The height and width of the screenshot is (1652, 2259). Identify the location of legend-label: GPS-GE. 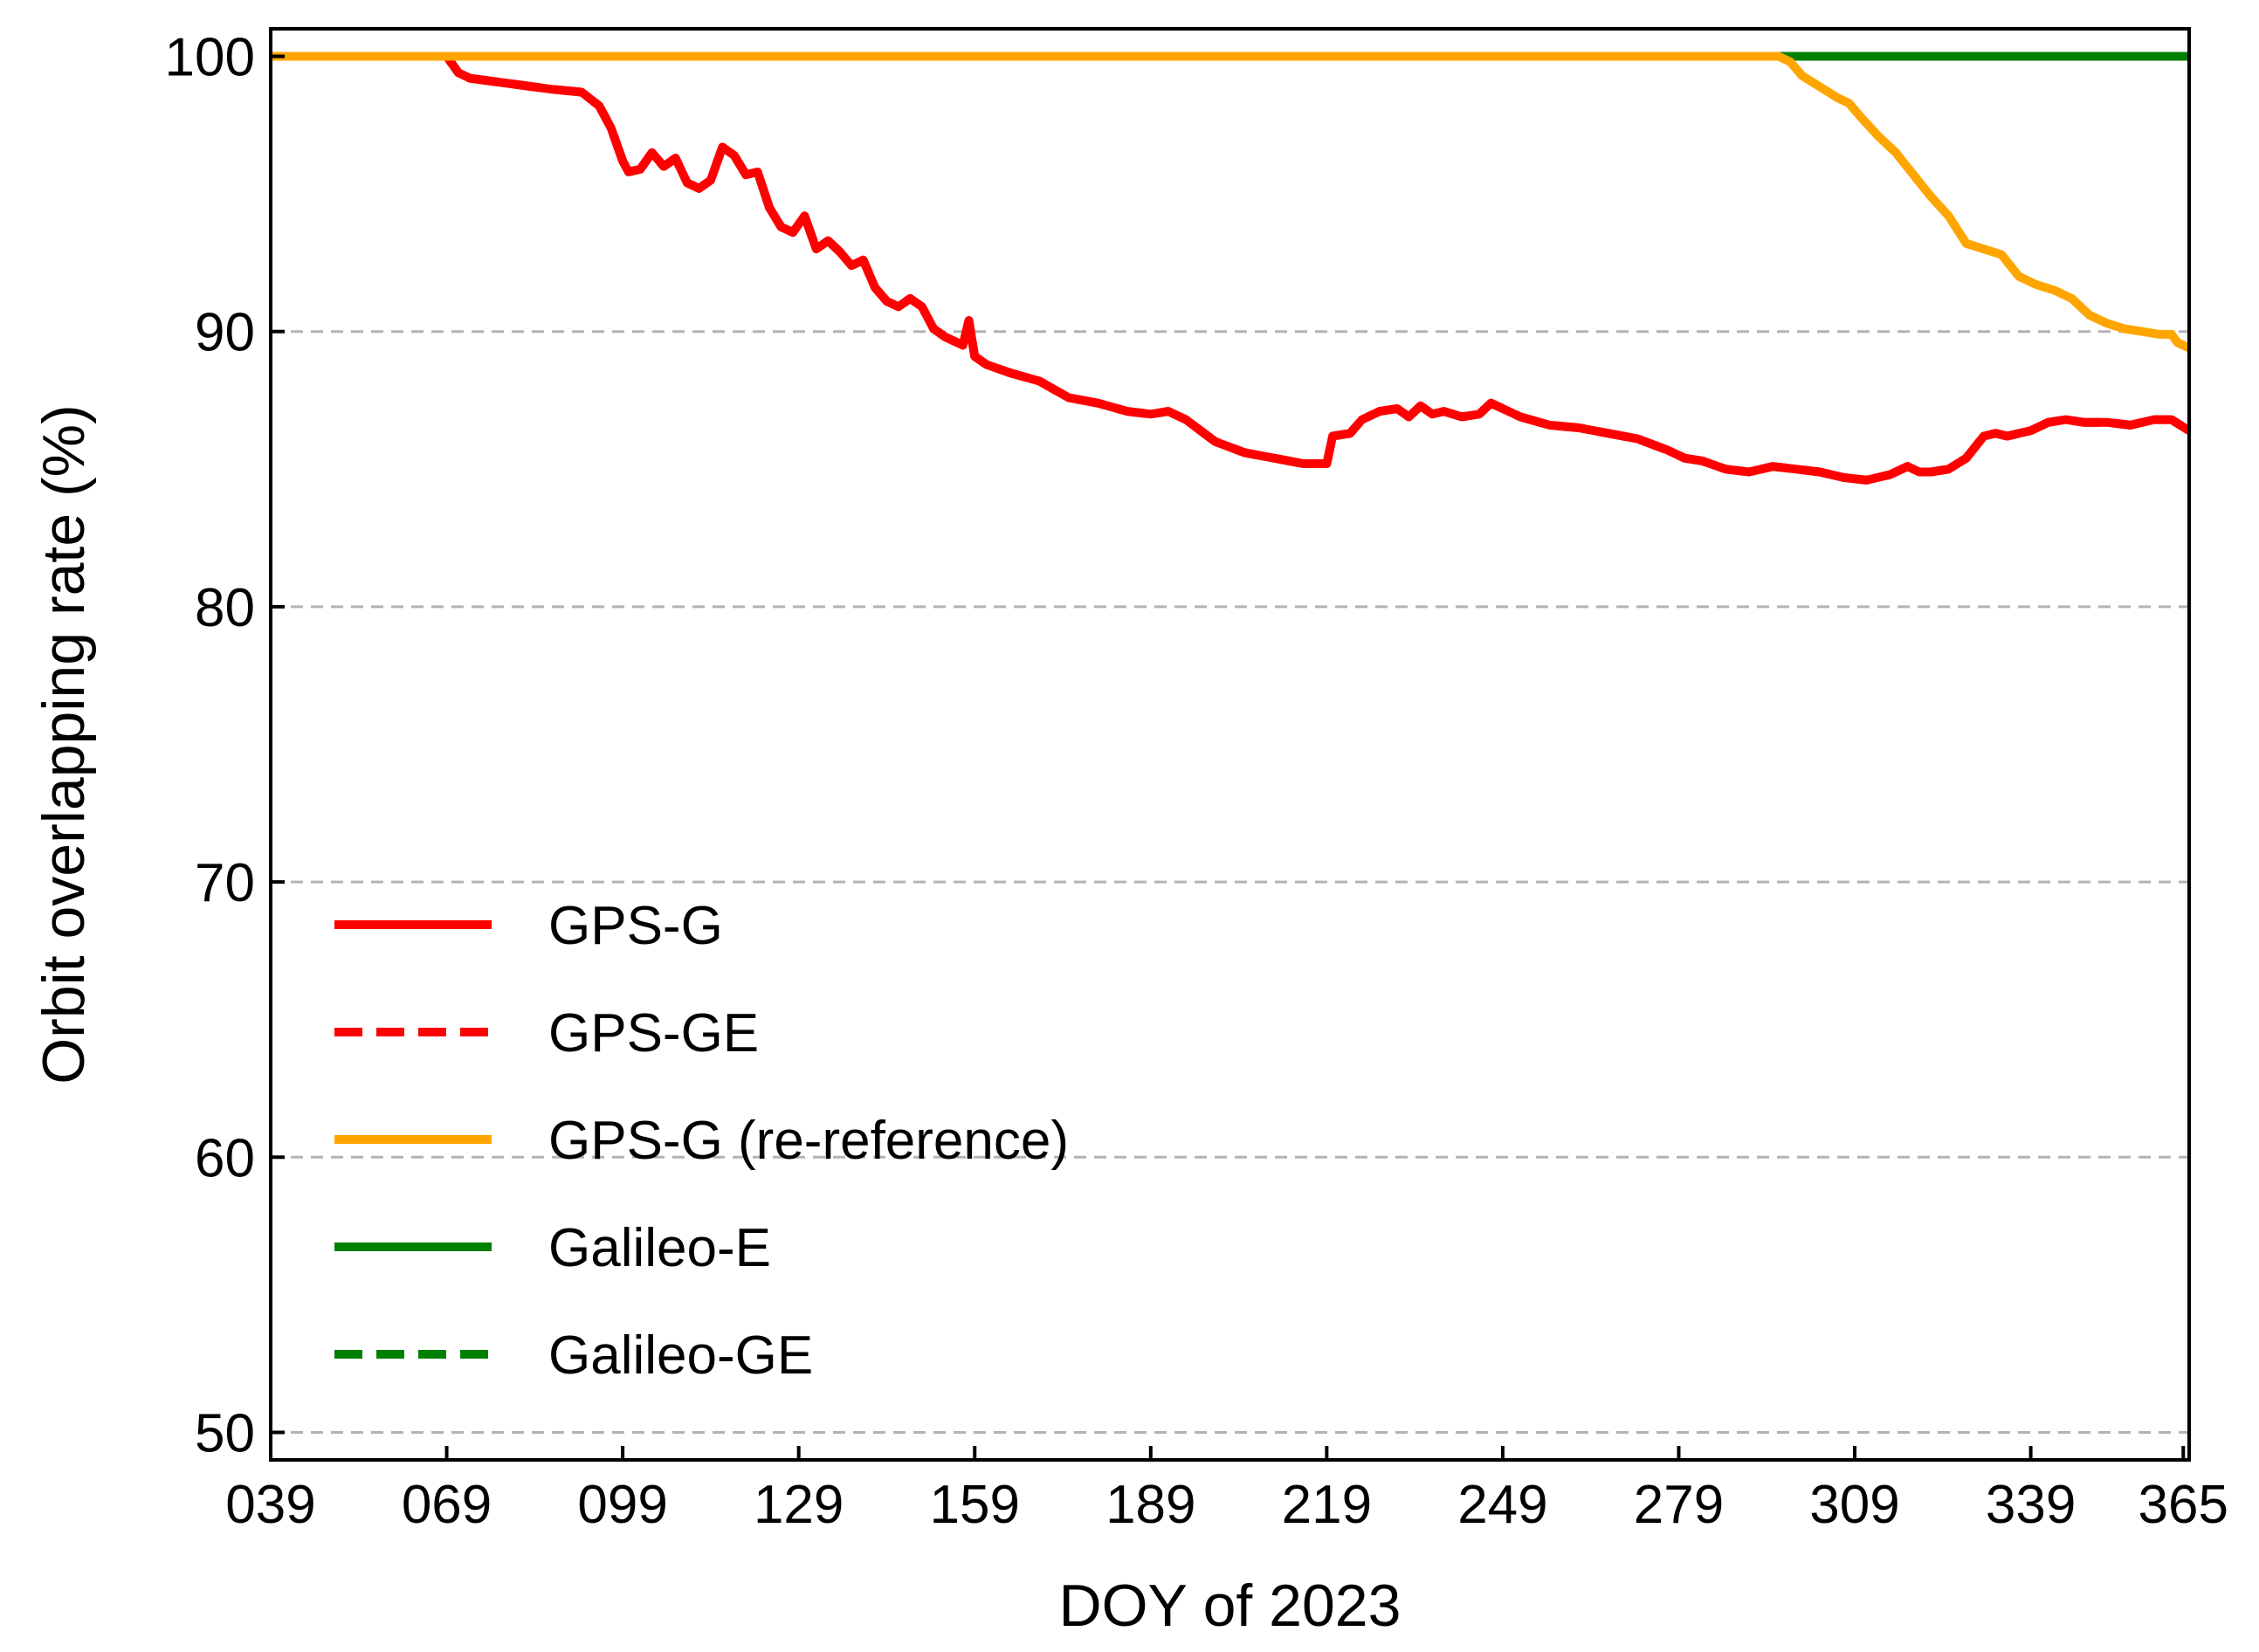
(653, 1033).